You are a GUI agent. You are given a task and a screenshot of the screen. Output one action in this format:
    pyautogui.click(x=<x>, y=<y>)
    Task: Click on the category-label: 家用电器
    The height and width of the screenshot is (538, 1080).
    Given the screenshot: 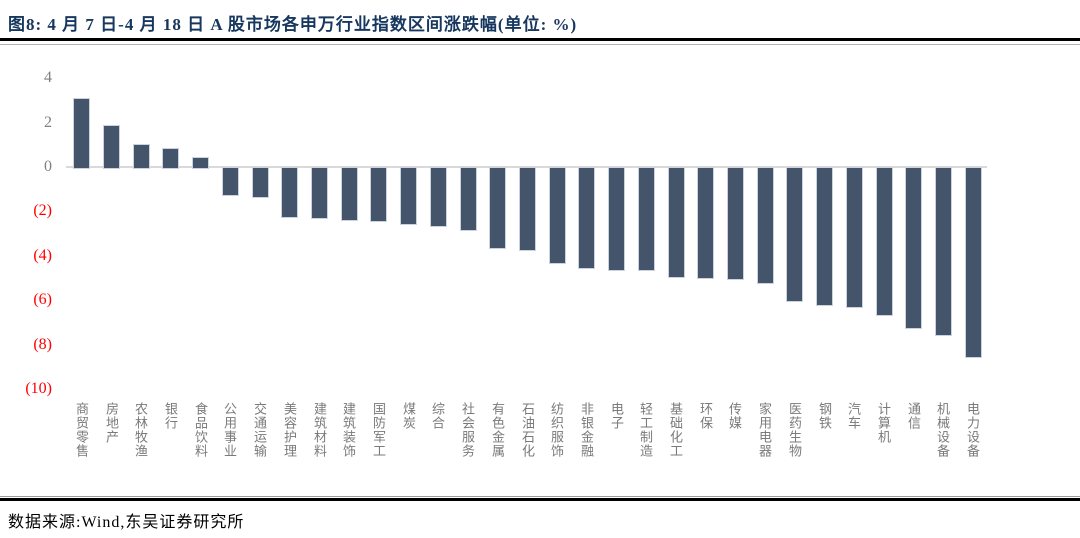 What is the action you would take?
    pyautogui.click(x=764, y=430)
    